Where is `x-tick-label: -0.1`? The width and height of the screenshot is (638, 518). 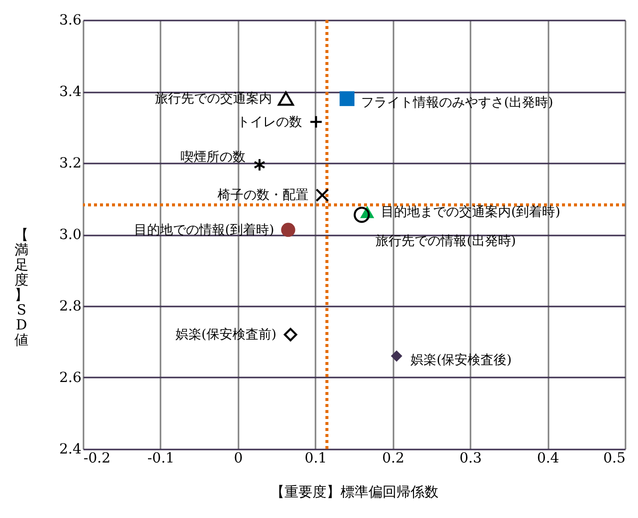 x-tick-label: -0.1 is located at coordinates (160, 458).